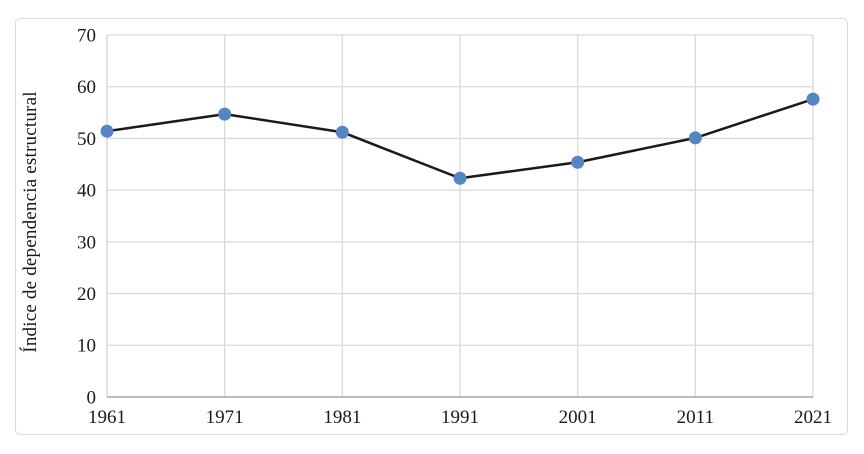  I want to click on x-tick-label: 1961, so click(107, 417).